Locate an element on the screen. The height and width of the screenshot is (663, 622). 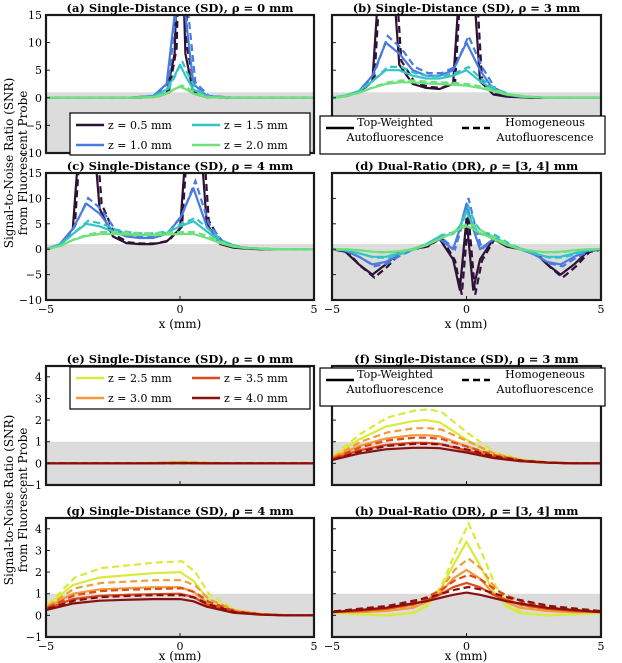
panel-title-f: (f) Single-Distance (SD), ρ = 3 mm is located at coordinates (466, 359).